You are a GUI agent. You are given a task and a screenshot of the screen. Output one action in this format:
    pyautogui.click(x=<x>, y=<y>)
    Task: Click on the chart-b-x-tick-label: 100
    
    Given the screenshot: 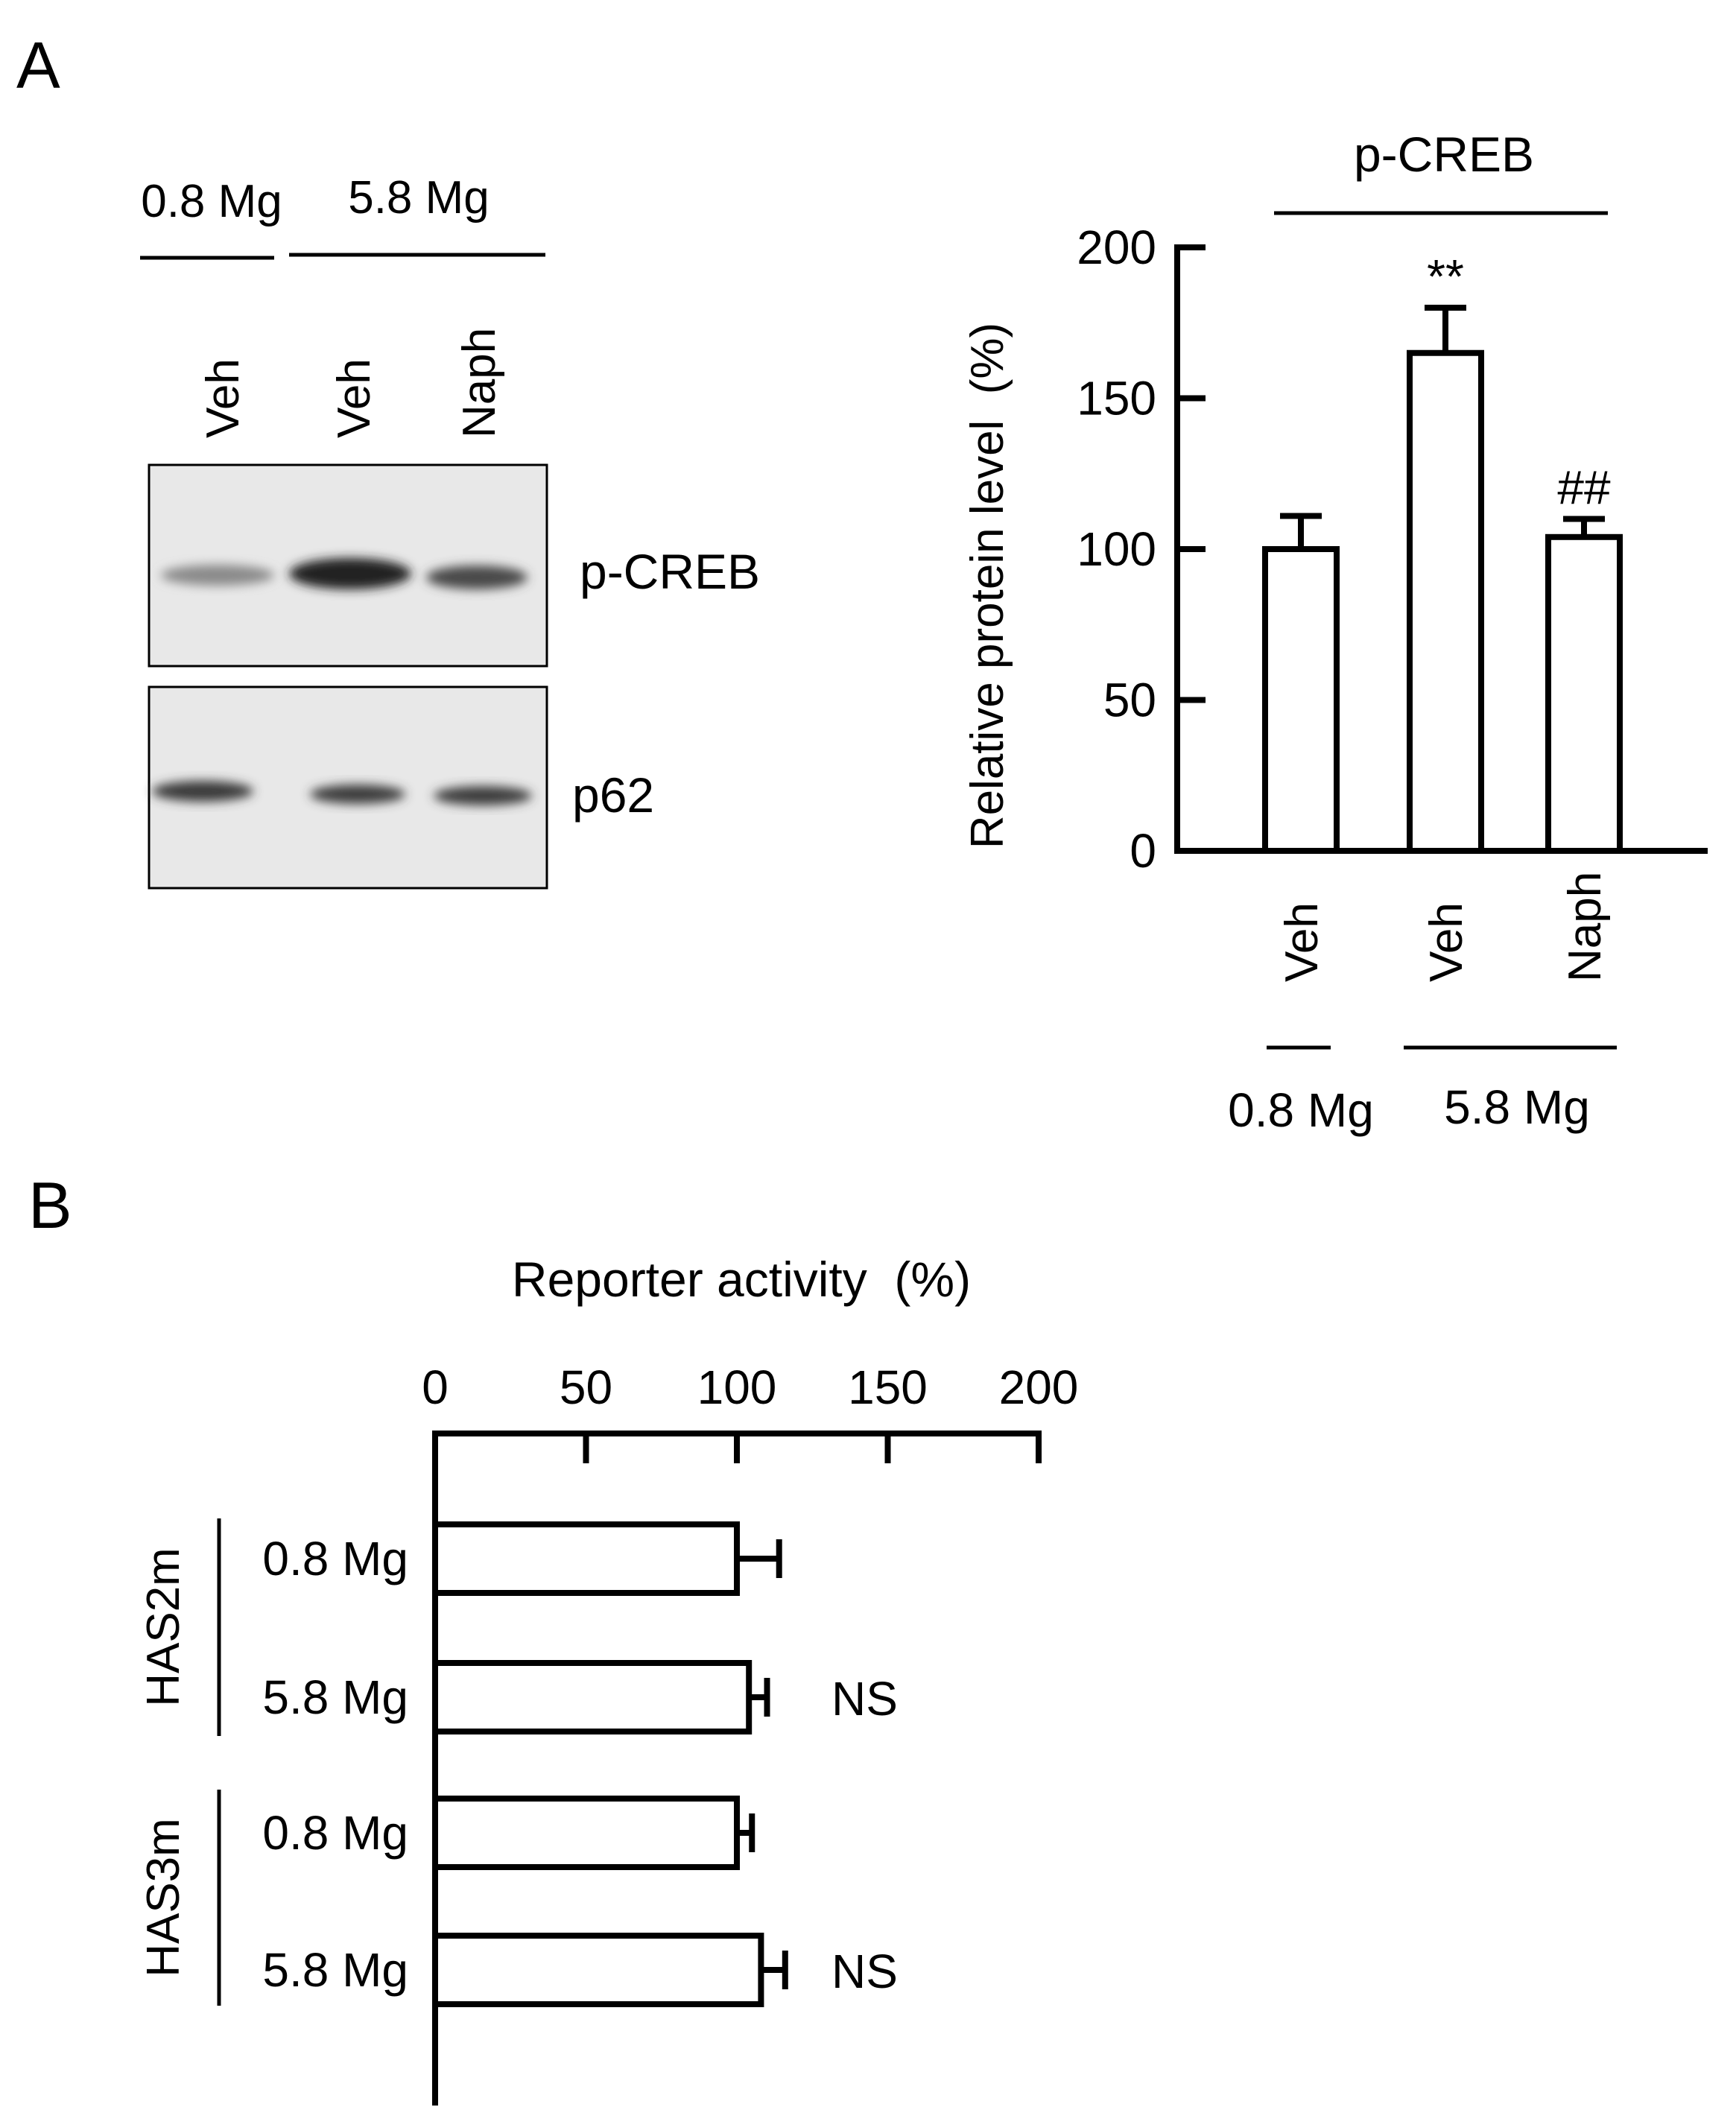 What is the action you would take?
    pyautogui.click(x=737, y=1387)
    